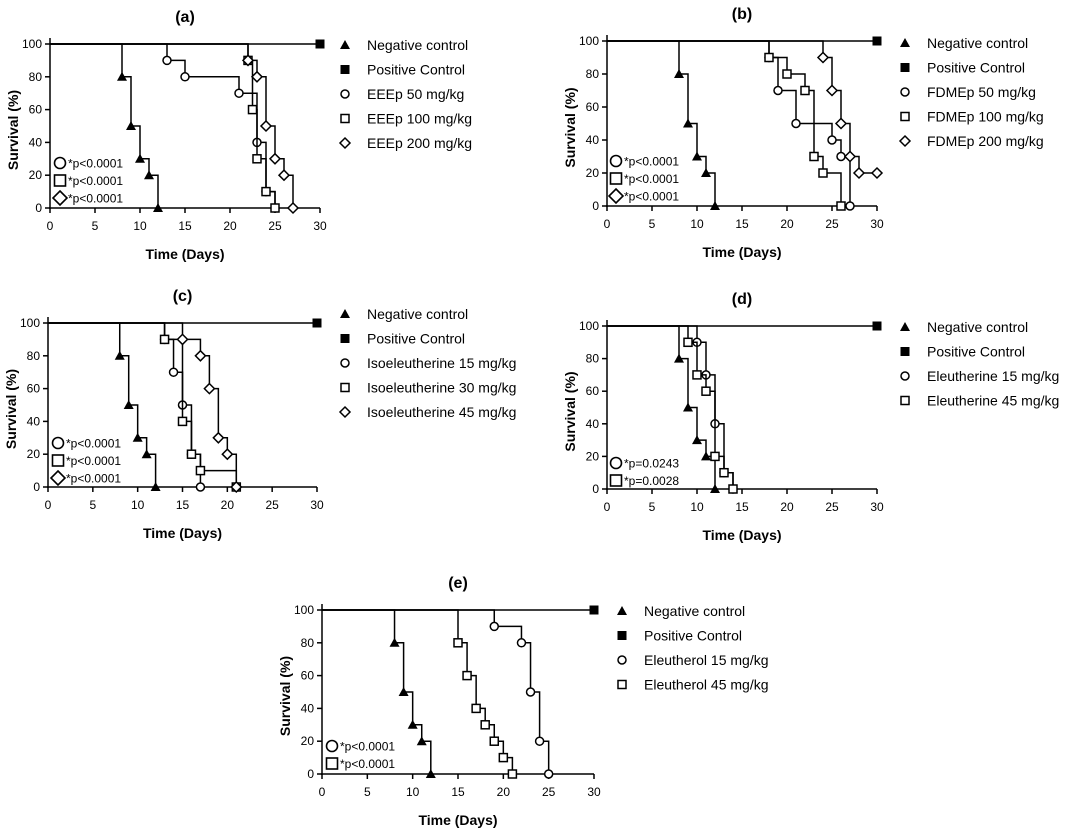  What do you see at coordinates (741, 252) in the screenshot?
I see `x-axis-title-b: Time (Days)` at bounding box center [741, 252].